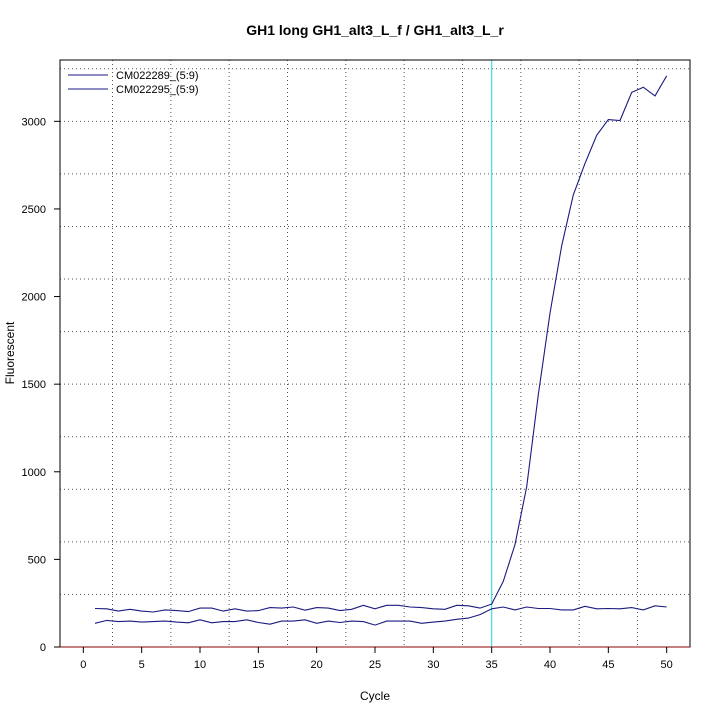 The width and height of the screenshot is (720, 720). What do you see at coordinates (37, 560) in the screenshot?
I see `y-tick-label: 500` at bounding box center [37, 560].